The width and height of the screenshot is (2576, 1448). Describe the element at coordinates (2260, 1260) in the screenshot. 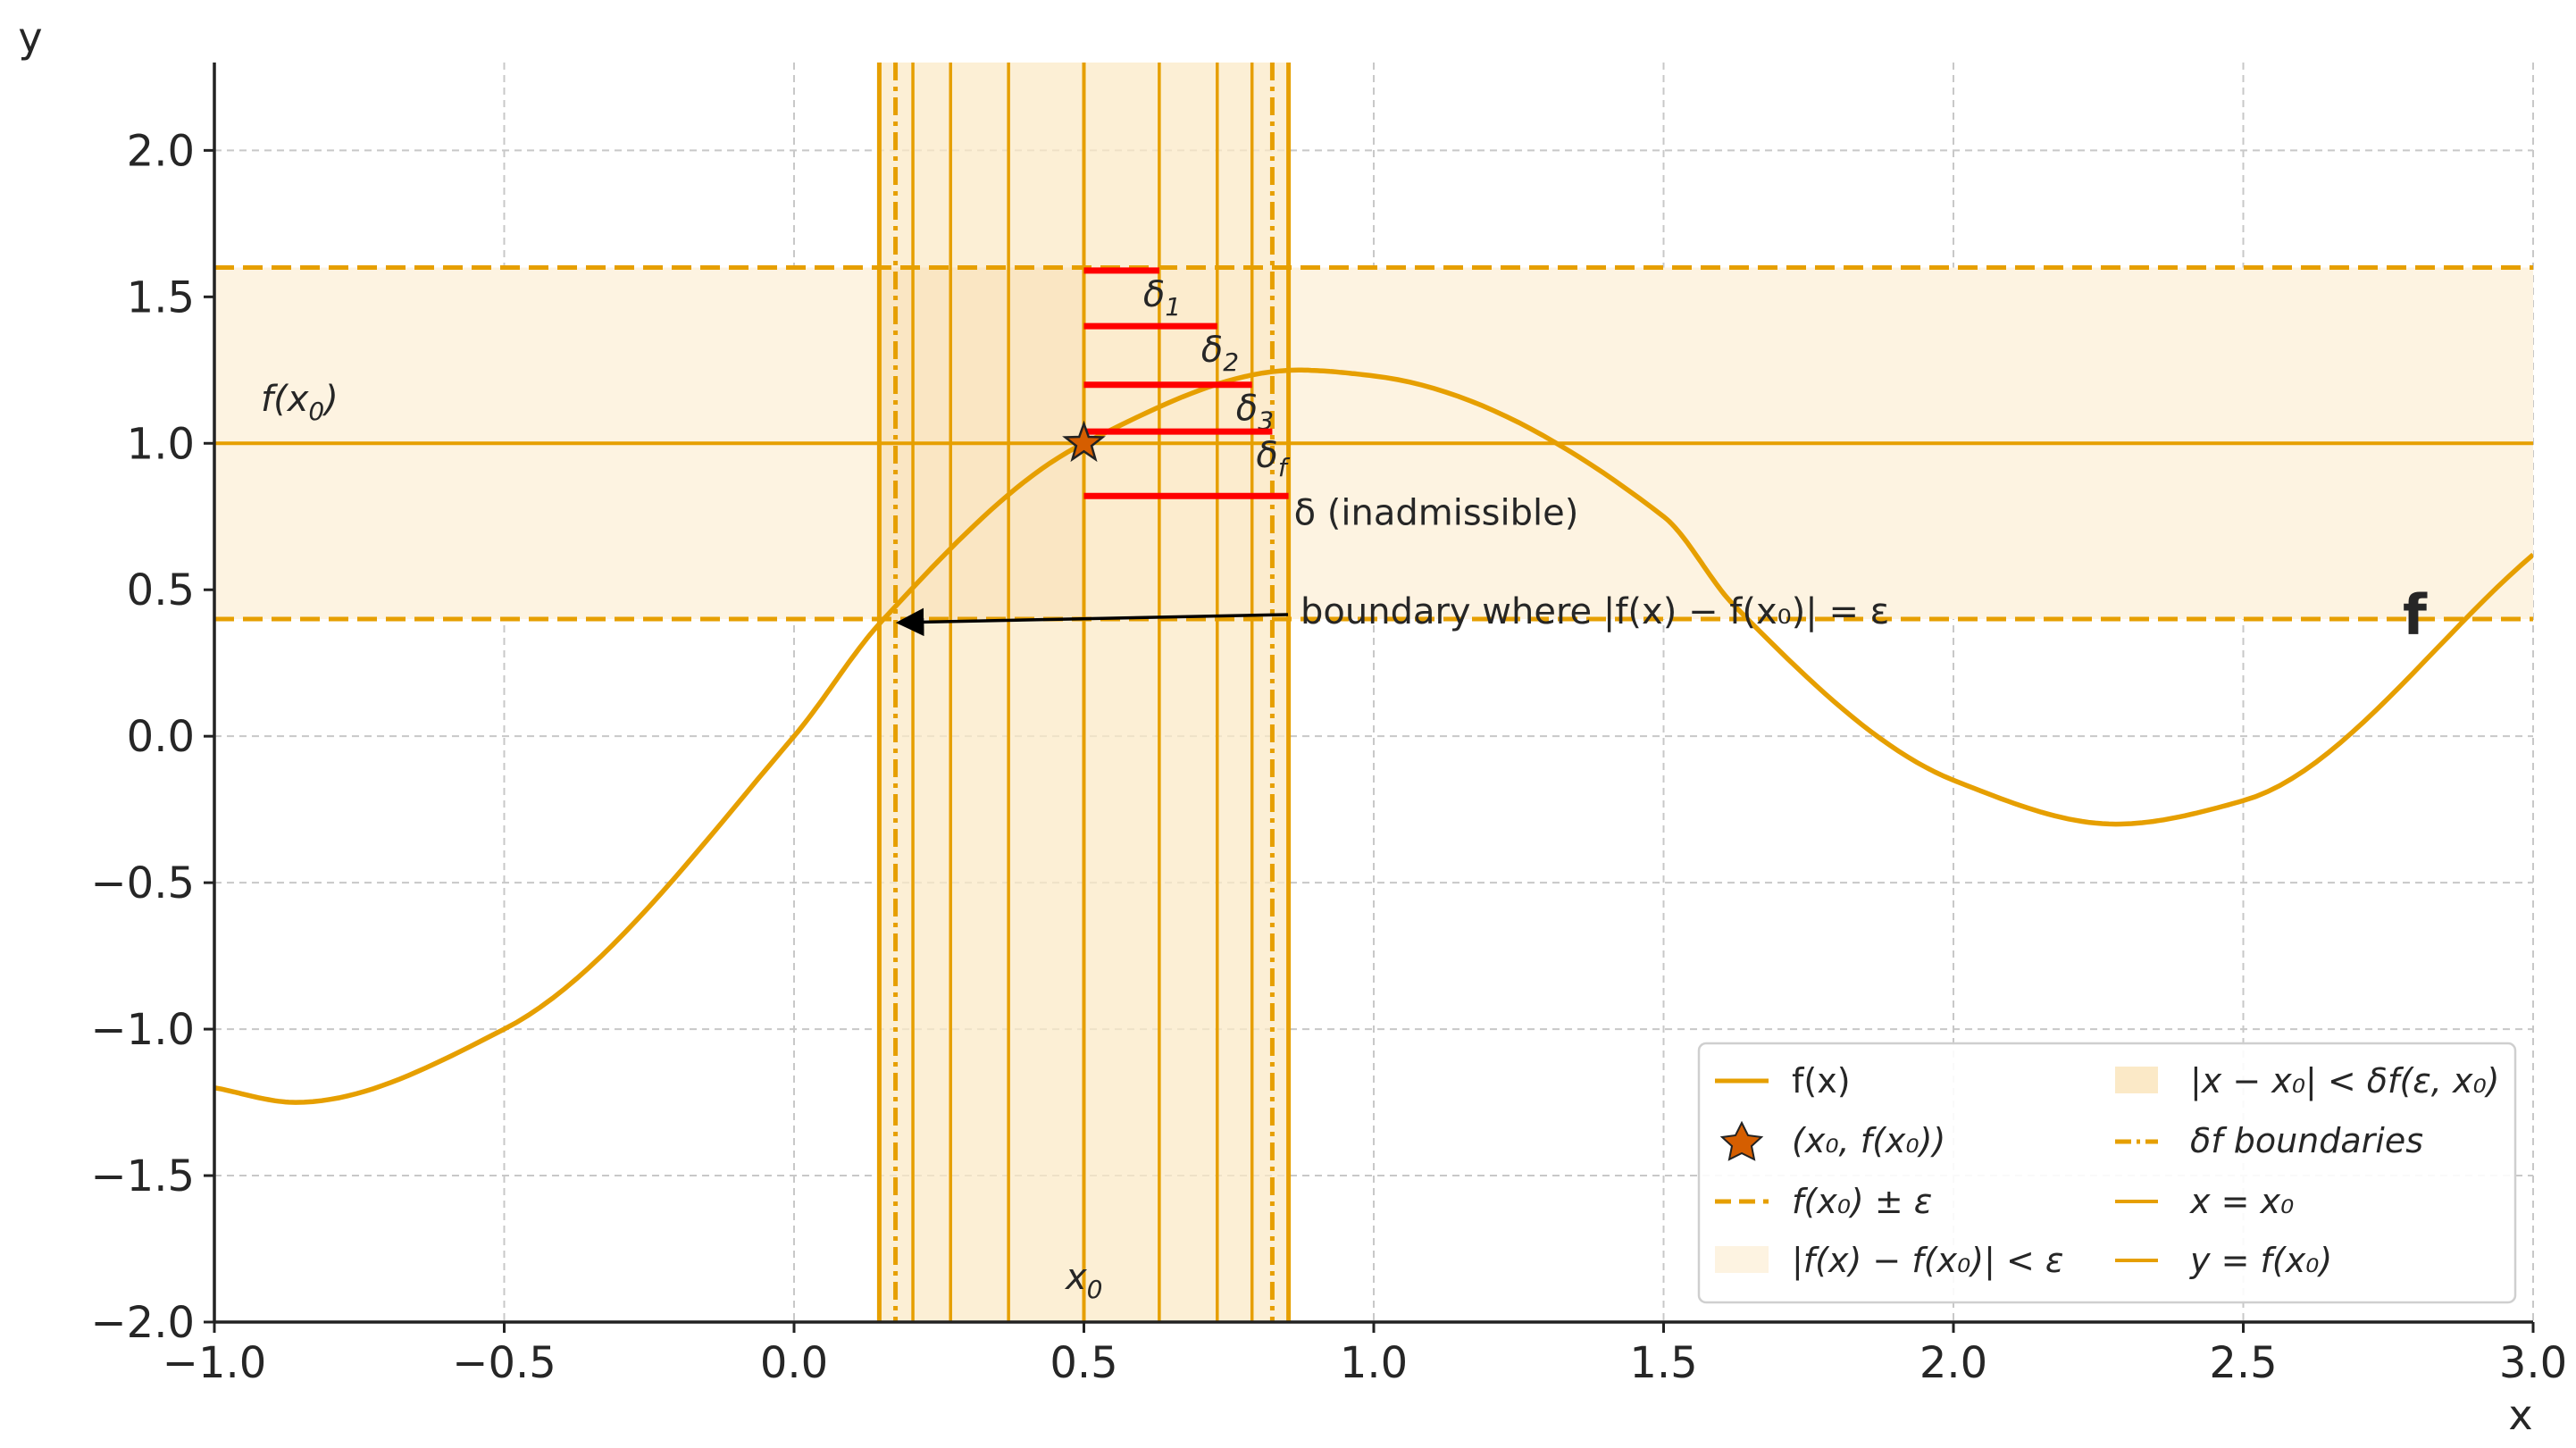

I see `svg-text: y = f(x₀)` at that location.